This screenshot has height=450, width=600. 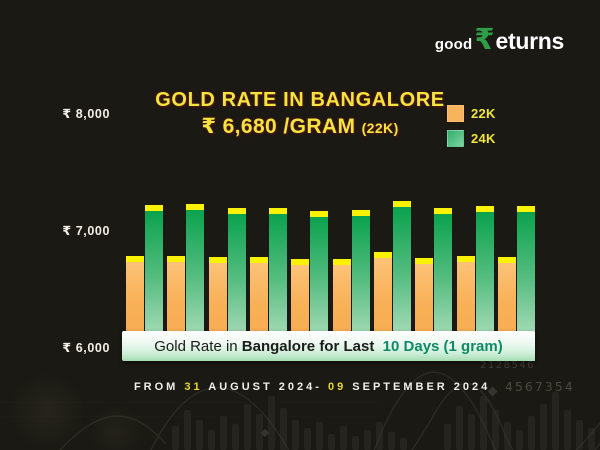 I want to click on caption-text-teal: 10 Days (1 gram), so click(x=438, y=346).